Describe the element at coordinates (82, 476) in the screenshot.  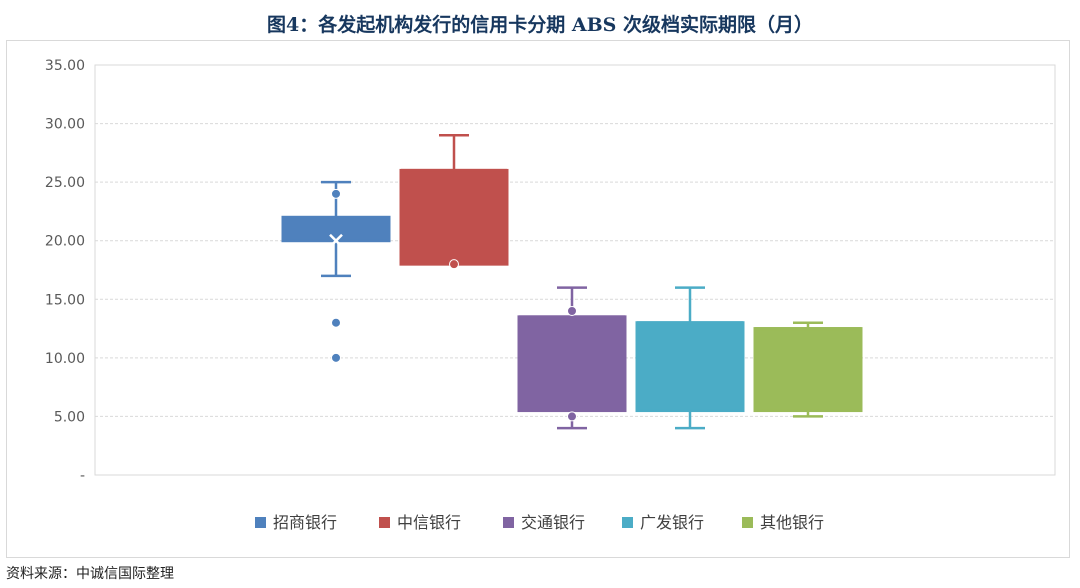
I see `y-tick-label: -` at that location.